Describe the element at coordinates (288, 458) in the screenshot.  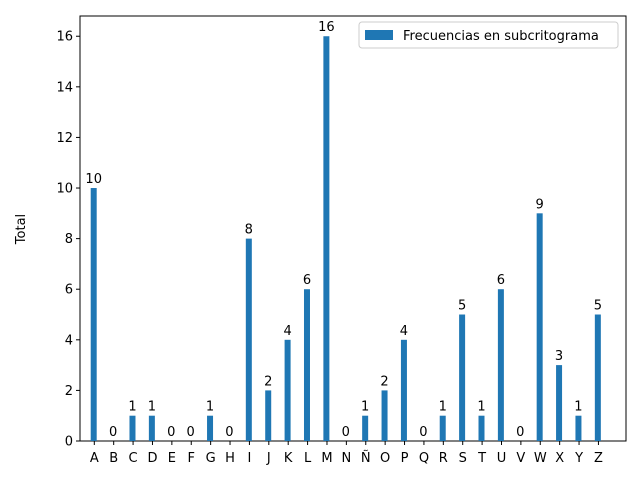
I see `x-tick-label: K` at that location.